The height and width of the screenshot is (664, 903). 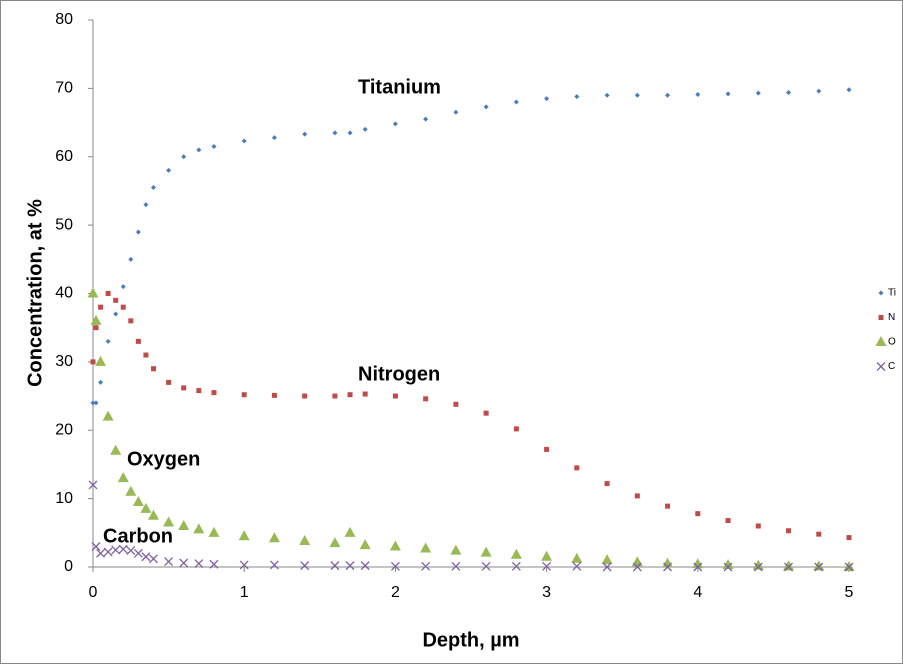 I want to click on x-tick-label: 5, so click(x=849, y=592).